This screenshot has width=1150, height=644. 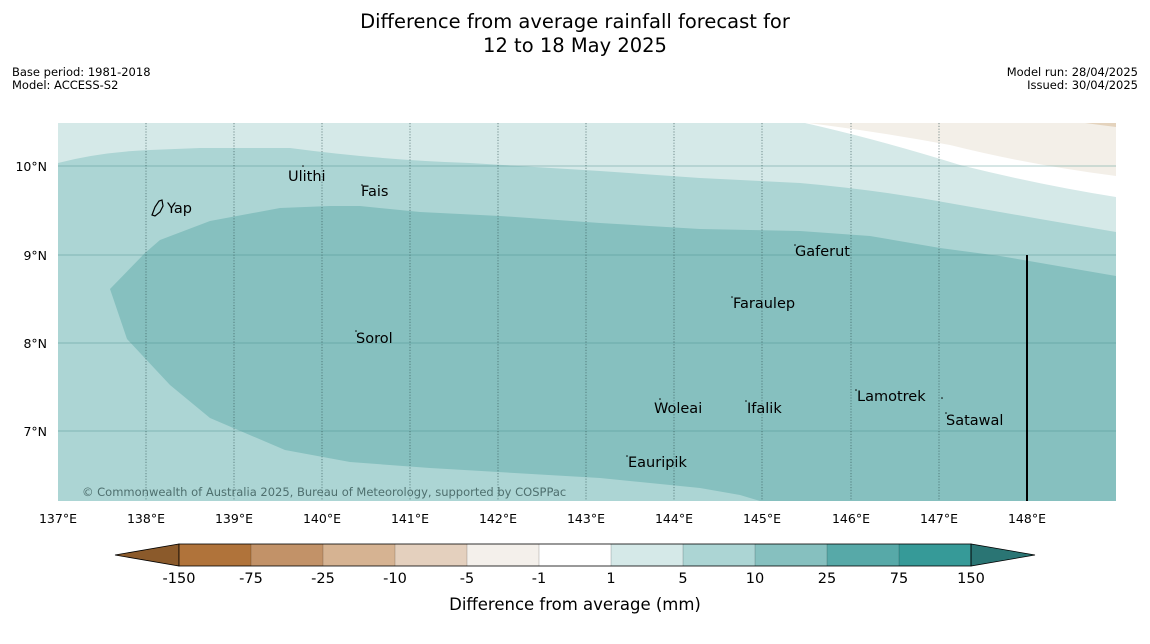 What do you see at coordinates (31, 166) in the screenshot?
I see `lat-tick-label: 10°N` at bounding box center [31, 166].